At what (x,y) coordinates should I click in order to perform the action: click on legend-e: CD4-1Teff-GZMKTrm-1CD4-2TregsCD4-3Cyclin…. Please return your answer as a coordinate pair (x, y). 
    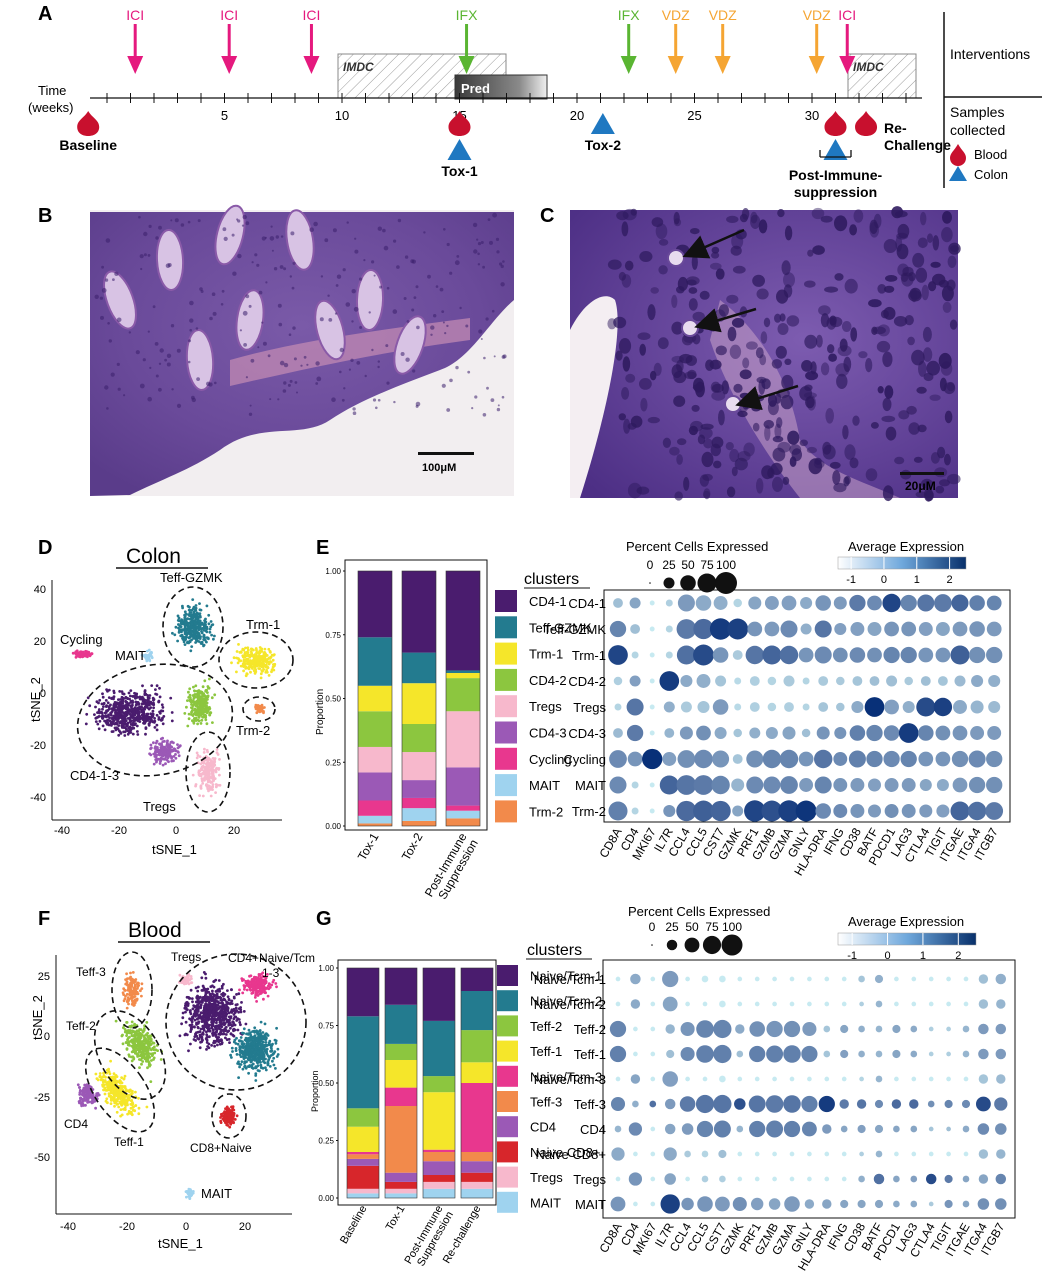
    Looking at the image, I should click on (543, 706).